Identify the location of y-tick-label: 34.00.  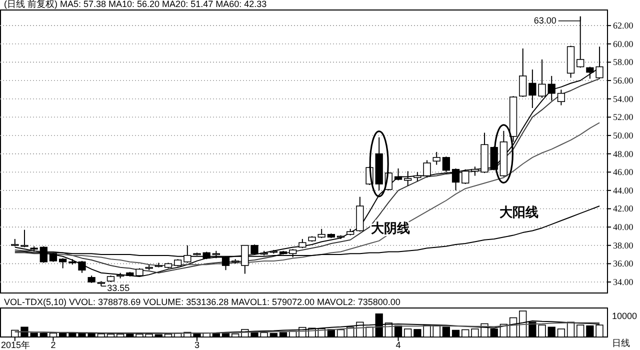
(623, 282).